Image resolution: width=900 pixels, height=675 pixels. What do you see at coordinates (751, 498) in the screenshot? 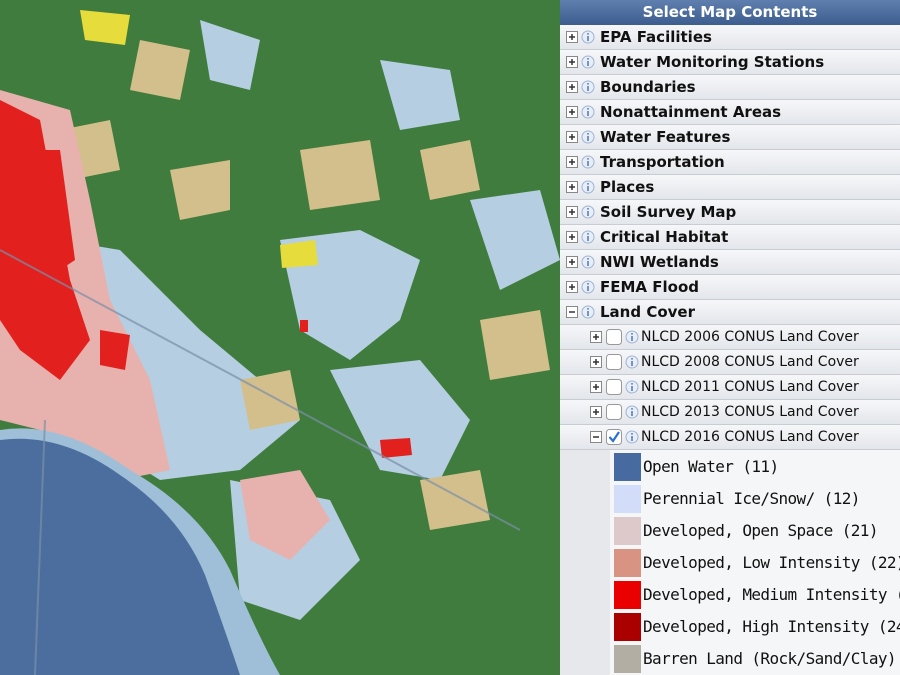
I see `legend-label: Perennial Ice/Snow/ (12)` at bounding box center [751, 498].